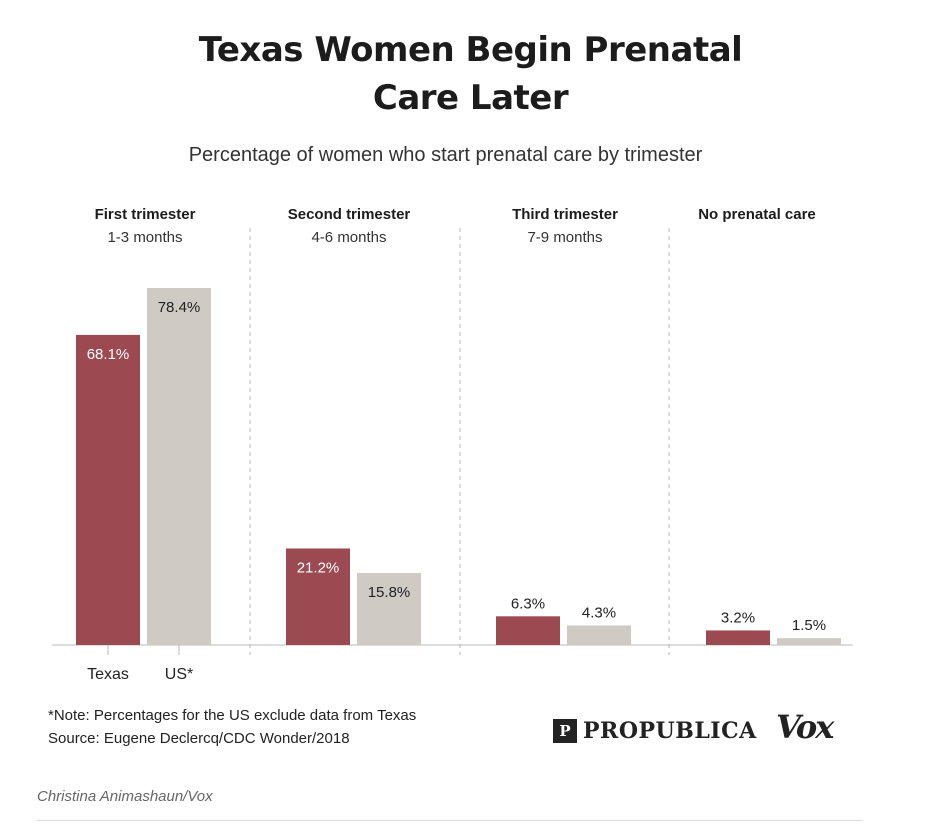  What do you see at coordinates (565, 214) in the screenshot?
I see `category-label: Third trimester` at bounding box center [565, 214].